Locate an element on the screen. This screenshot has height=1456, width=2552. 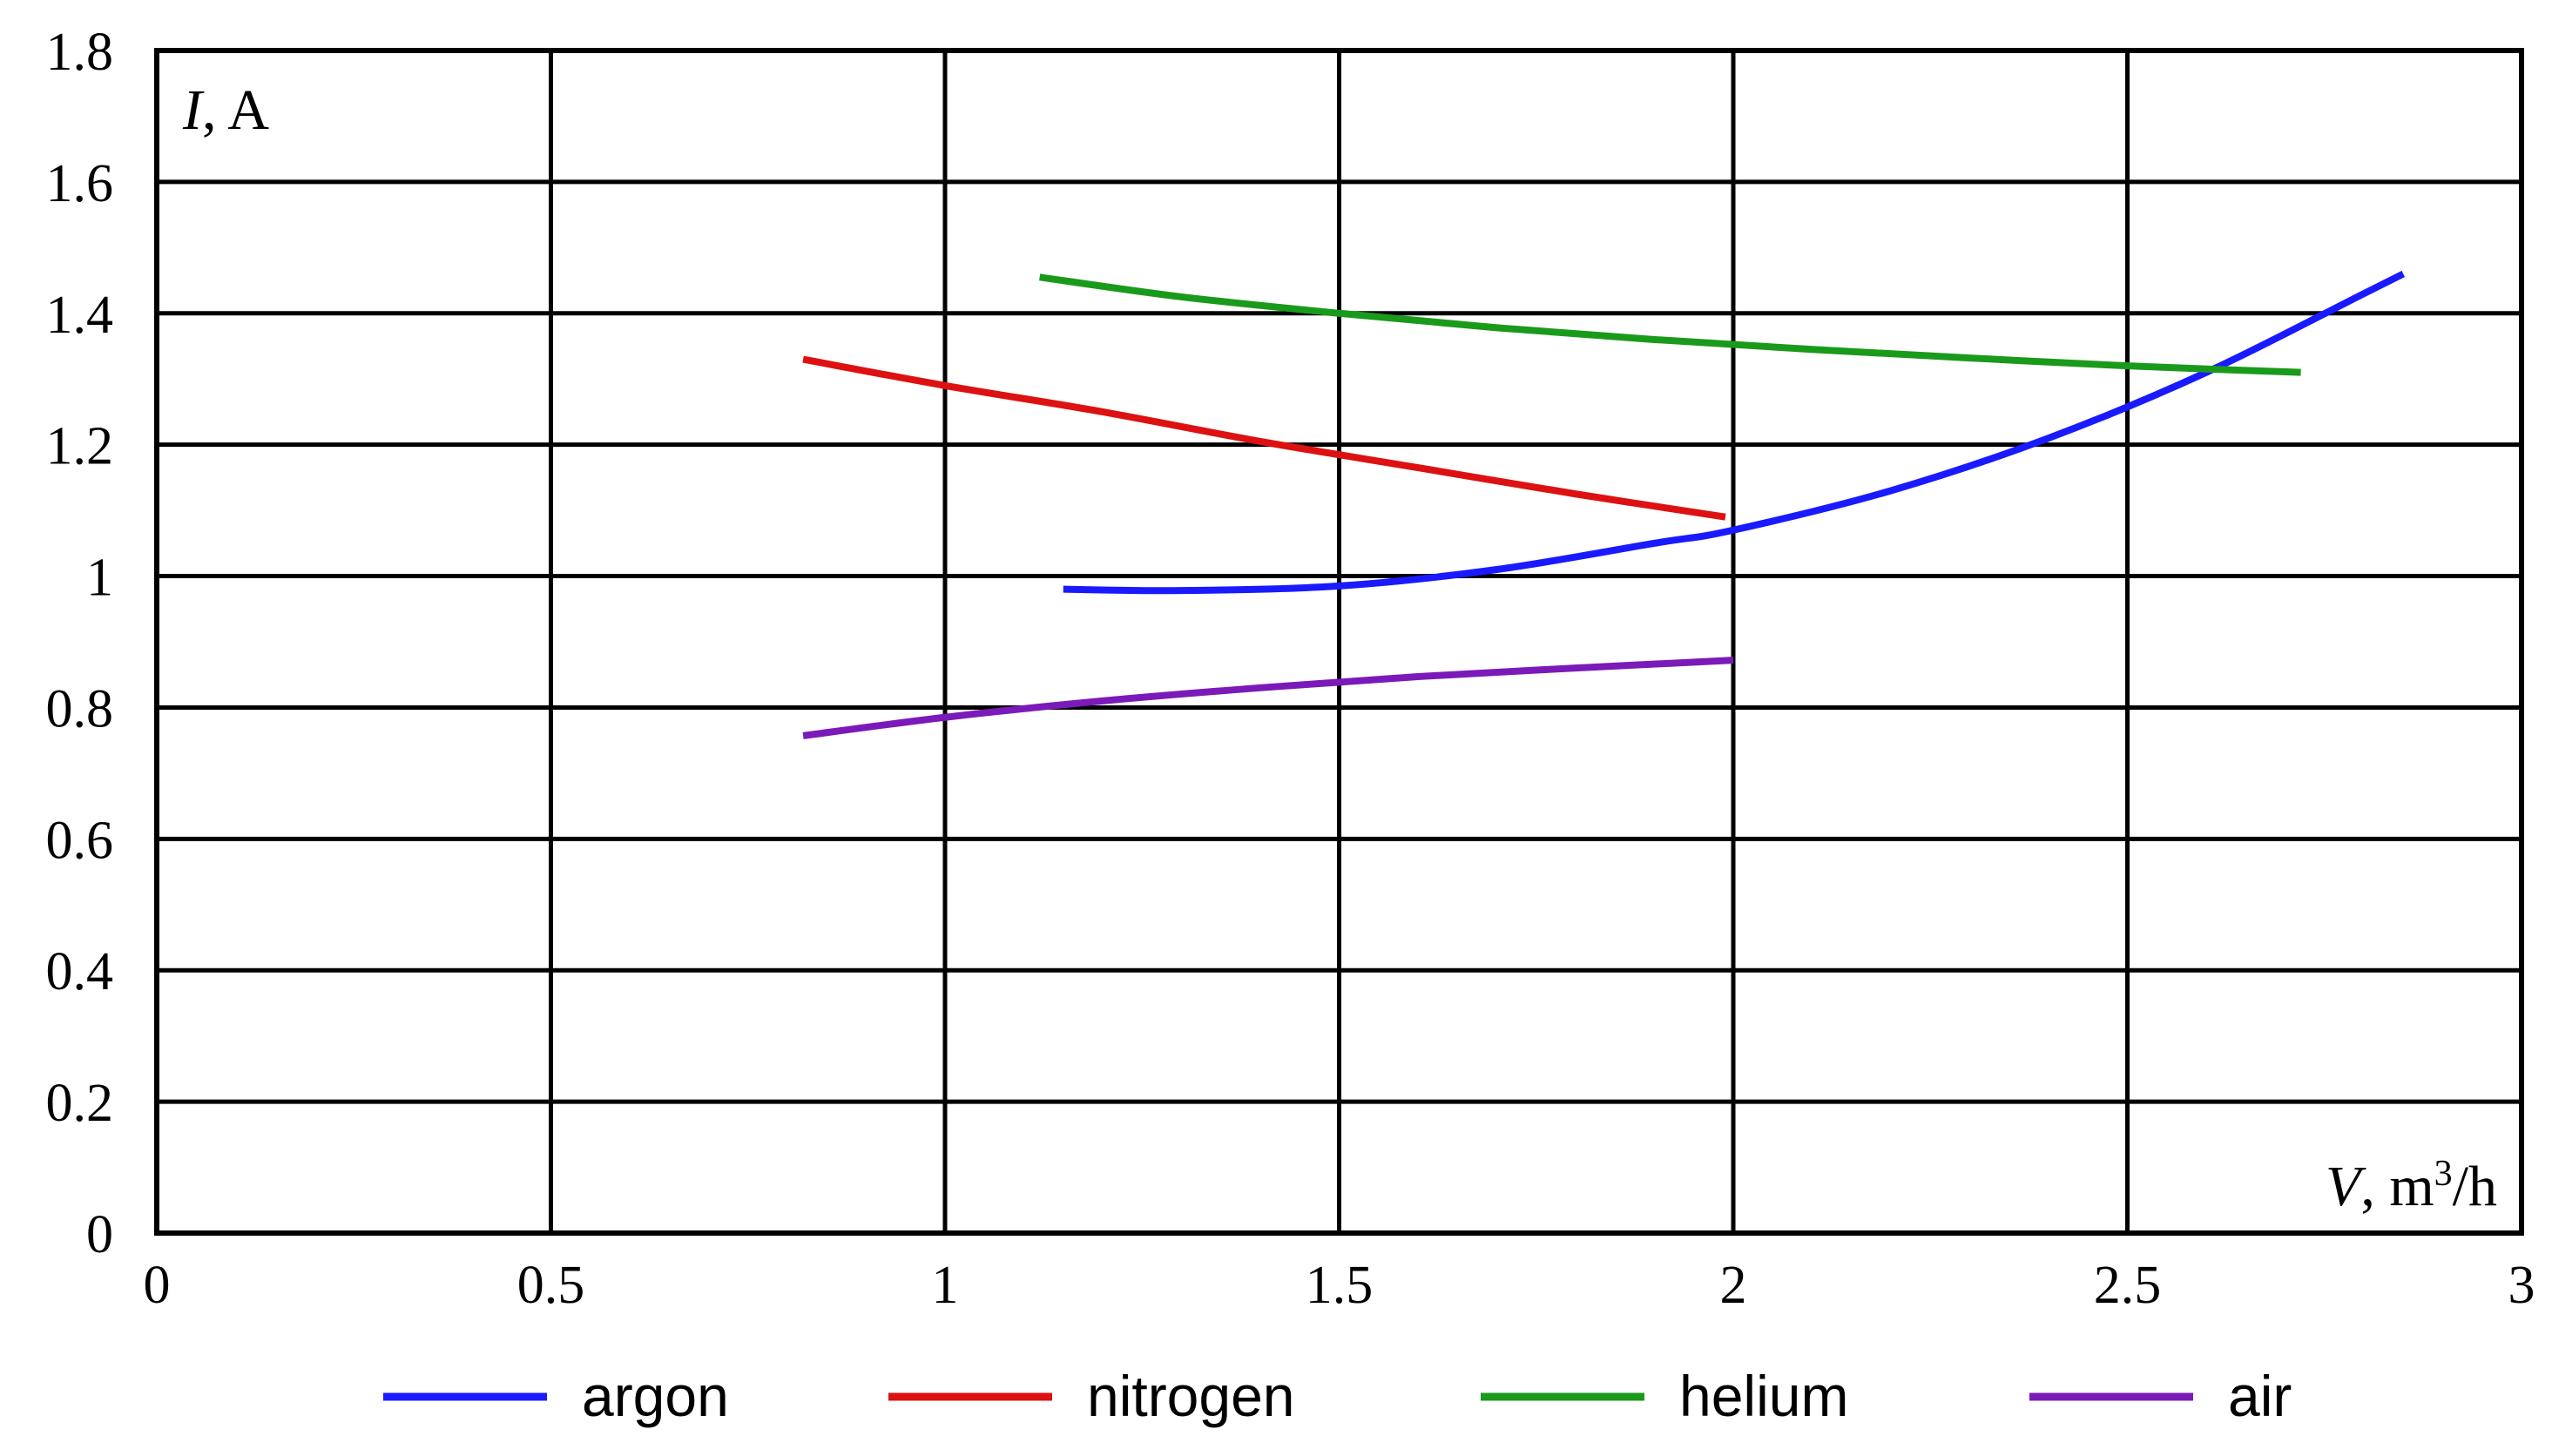
y-tick-label: 0.8 is located at coordinates (80, 708).